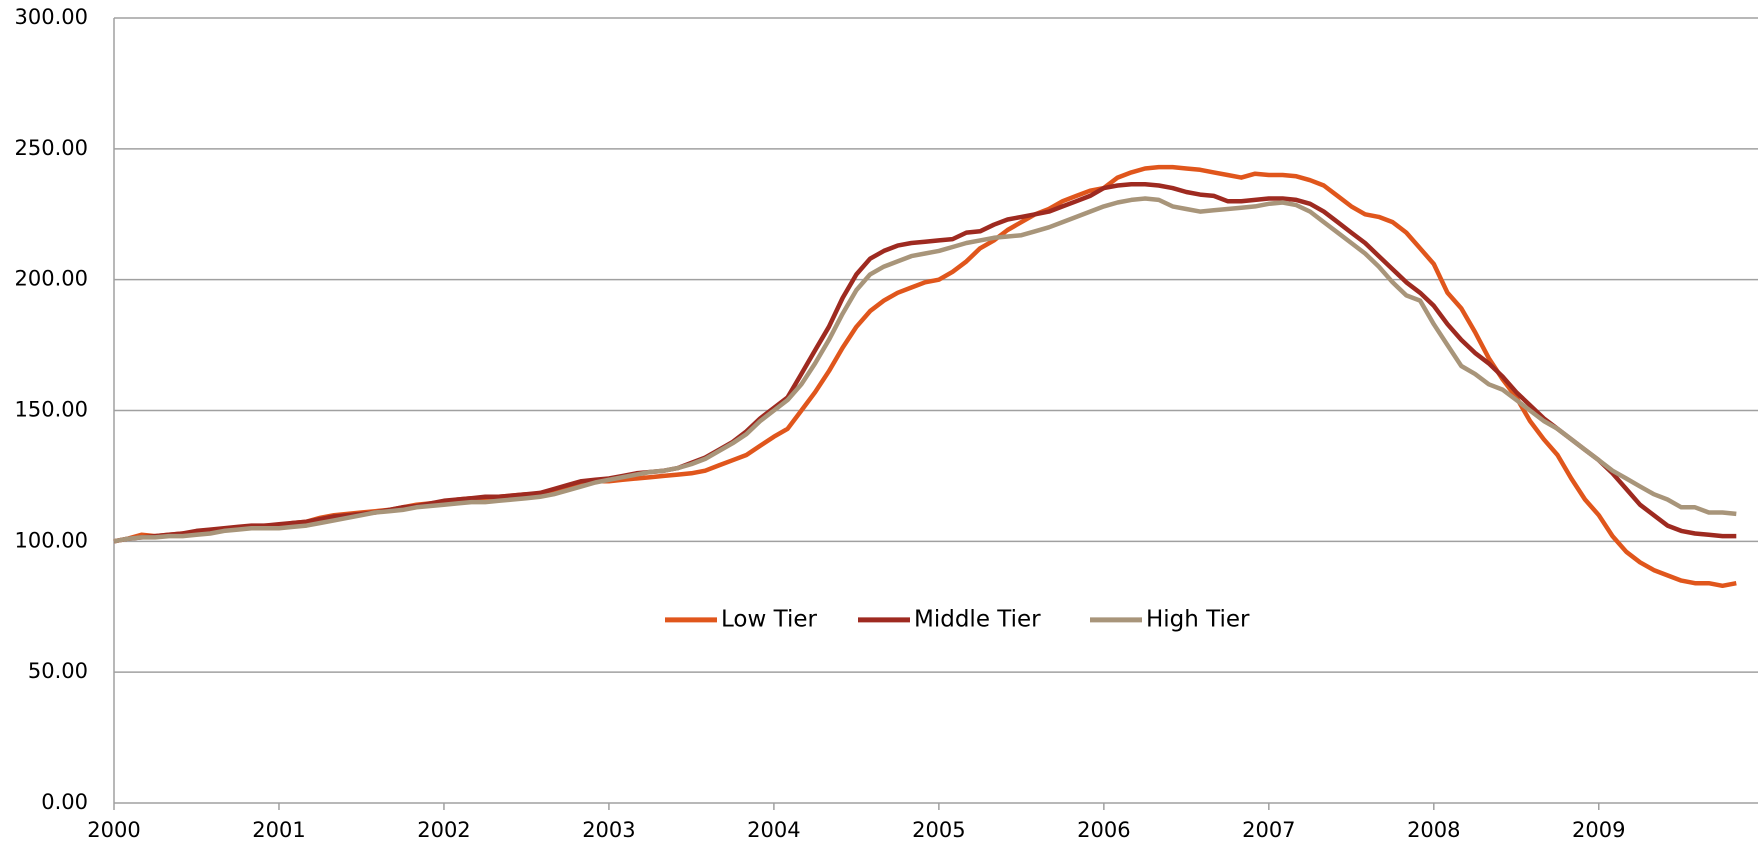 Image resolution: width=1758 pixels, height=853 pixels. What do you see at coordinates (1433, 830) in the screenshot?
I see `x-tick-label: 2008` at bounding box center [1433, 830].